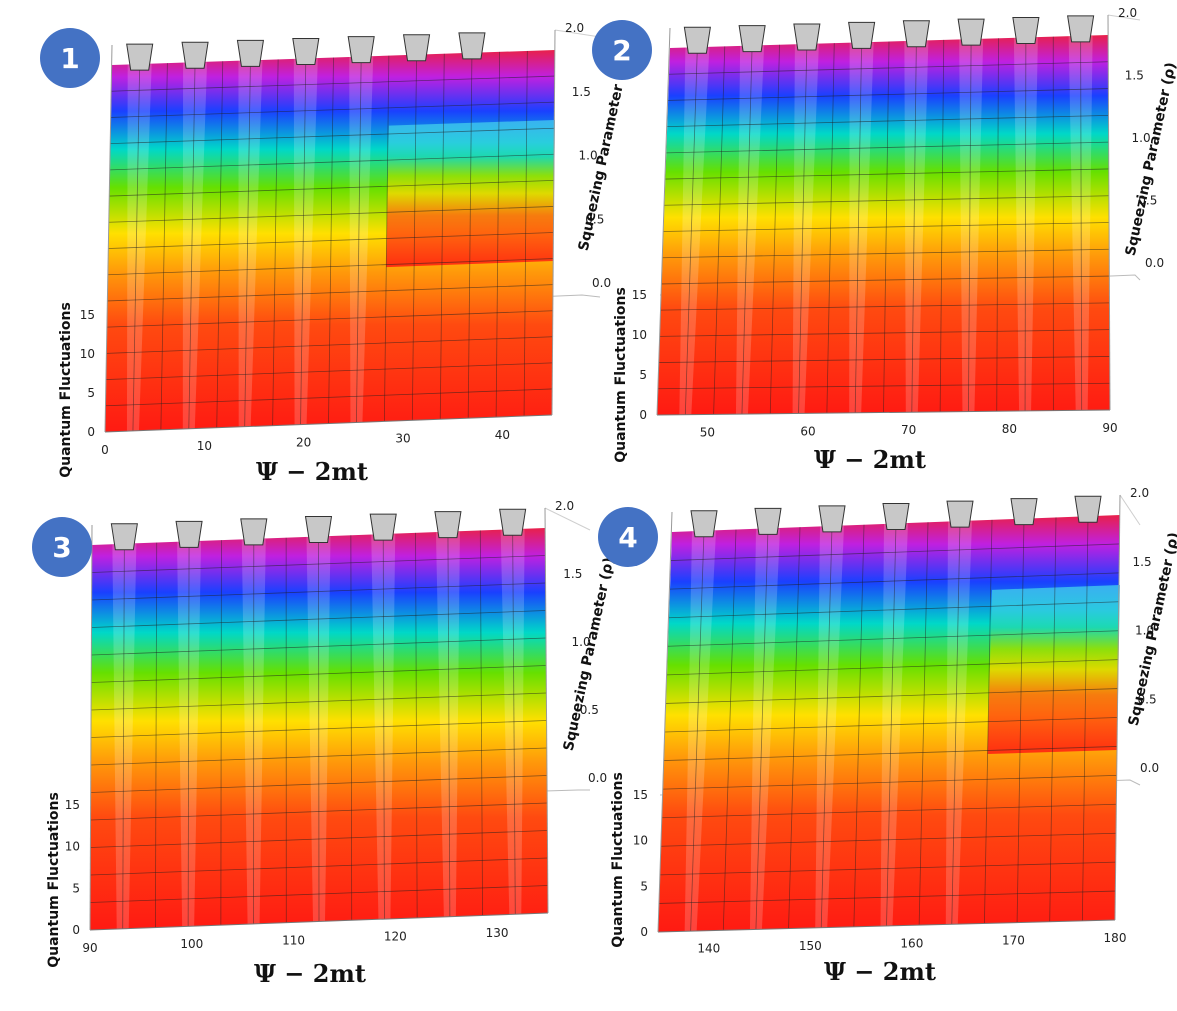 The image size is (1177, 1011). Describe the element at coordinates (105, 450) in the screenshot. I see `x-tick-label: 0` at that location.